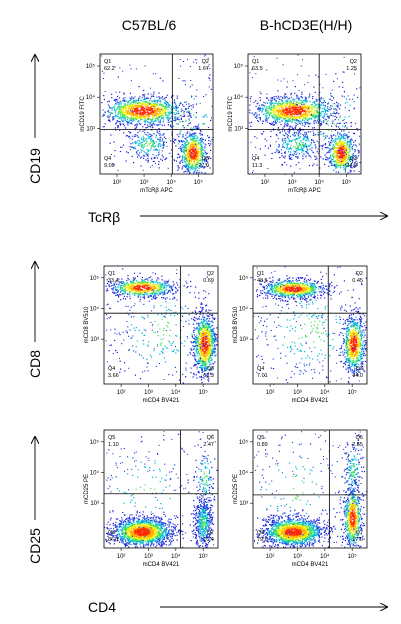 The height and width of the screenshot is (624, 401). I want to click on row-label-cd25: CD25, so click(35, 500).